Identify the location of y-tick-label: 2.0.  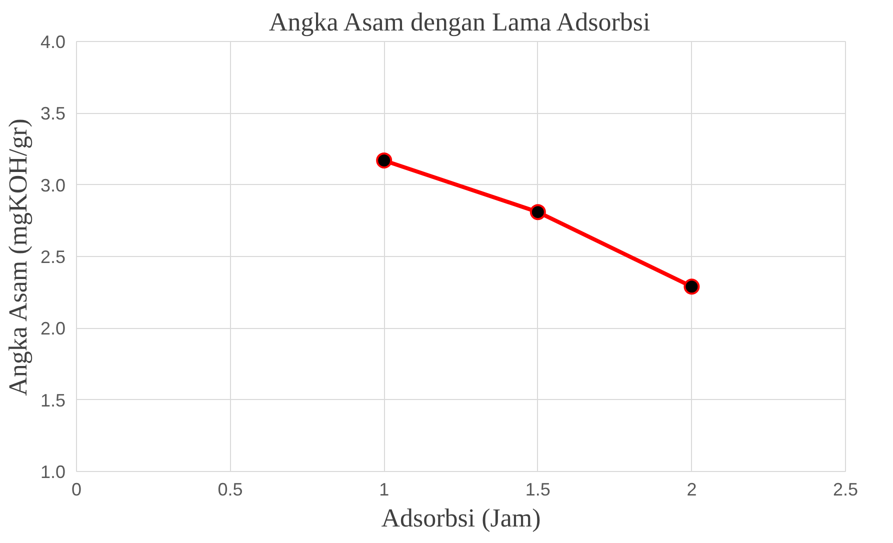
(53, 328).